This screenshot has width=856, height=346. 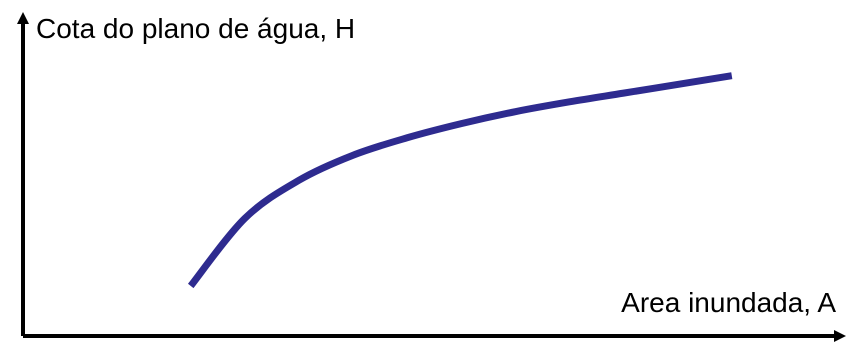 What do you see at coordinates (195, 28) in the screenshot?
I see `y-axis-title: Cota do plano de água, H` at bounding box center [195, 28].